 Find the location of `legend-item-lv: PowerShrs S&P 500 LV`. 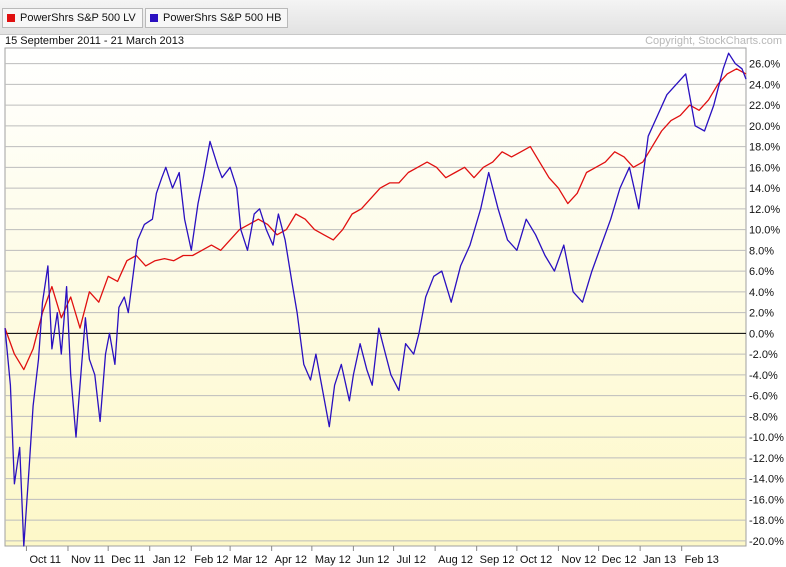

legend-item-lv: PowerShrs S&P 500 LV is located at coordinates (72, 18).